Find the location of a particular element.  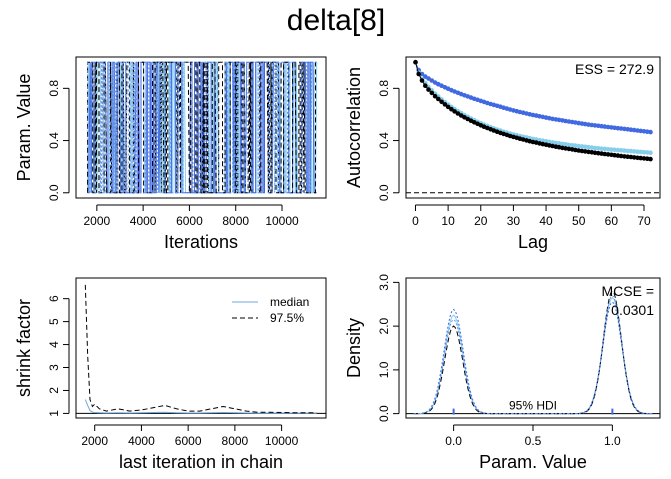

x-tick-label: 0 is located at coordinates (415, 221).